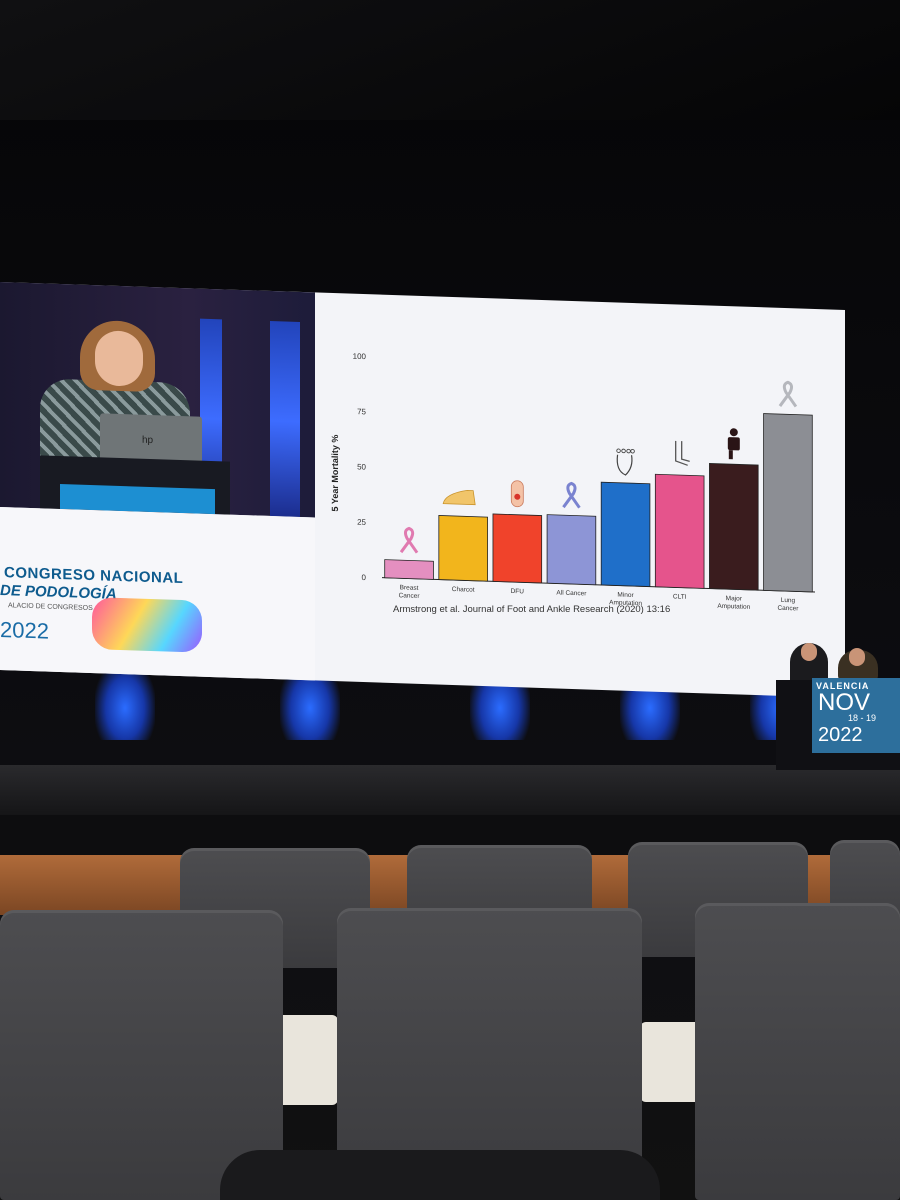 The image size is (900, 1200). Describe the element at coordinates (157, 400) in the screenshot. I see `speaker-video-feed: hp` at that location.